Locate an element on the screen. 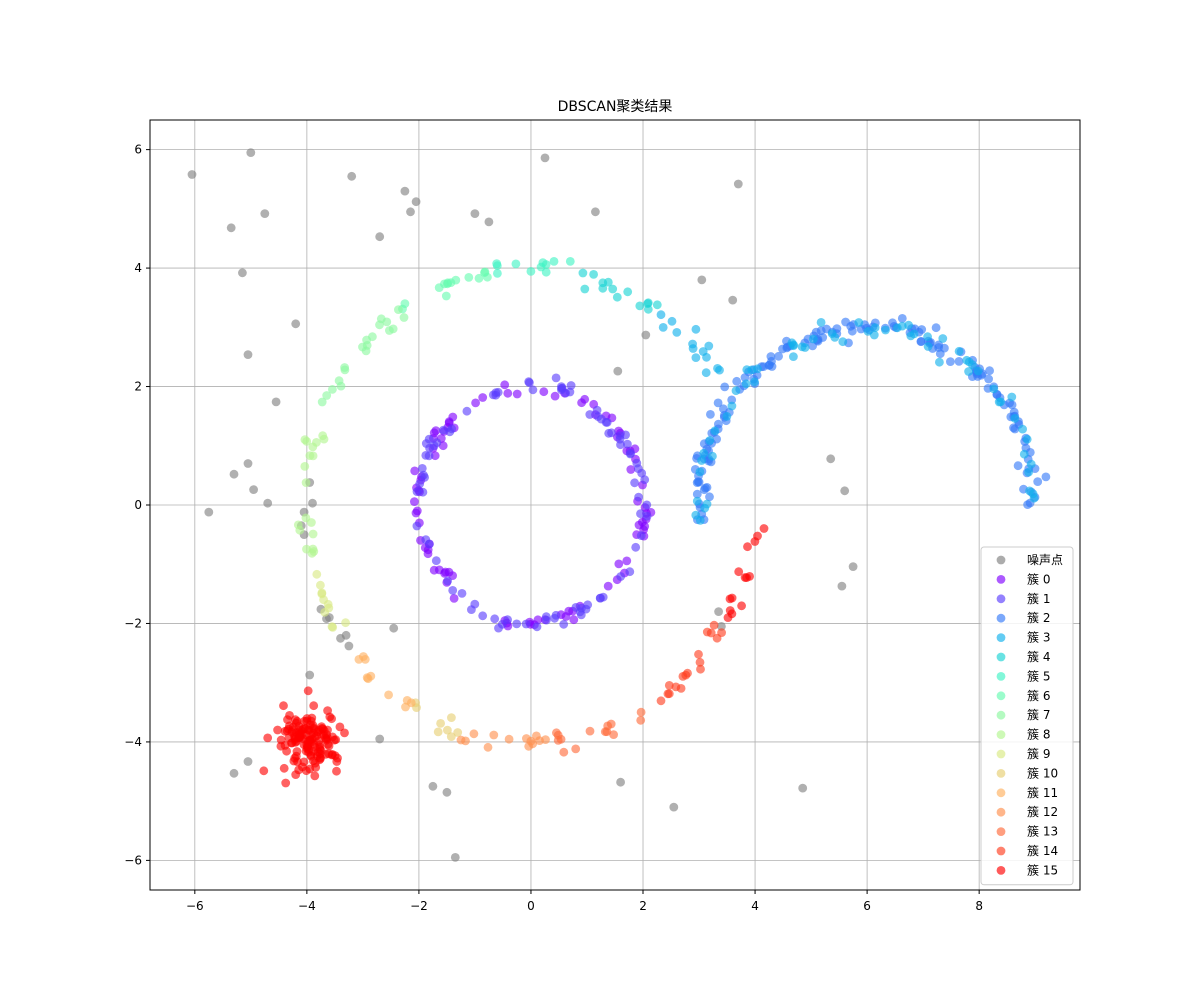 This screenshot has width=1200, height=1004. x-tick-label: 8 is located at coordinates (979, 906).